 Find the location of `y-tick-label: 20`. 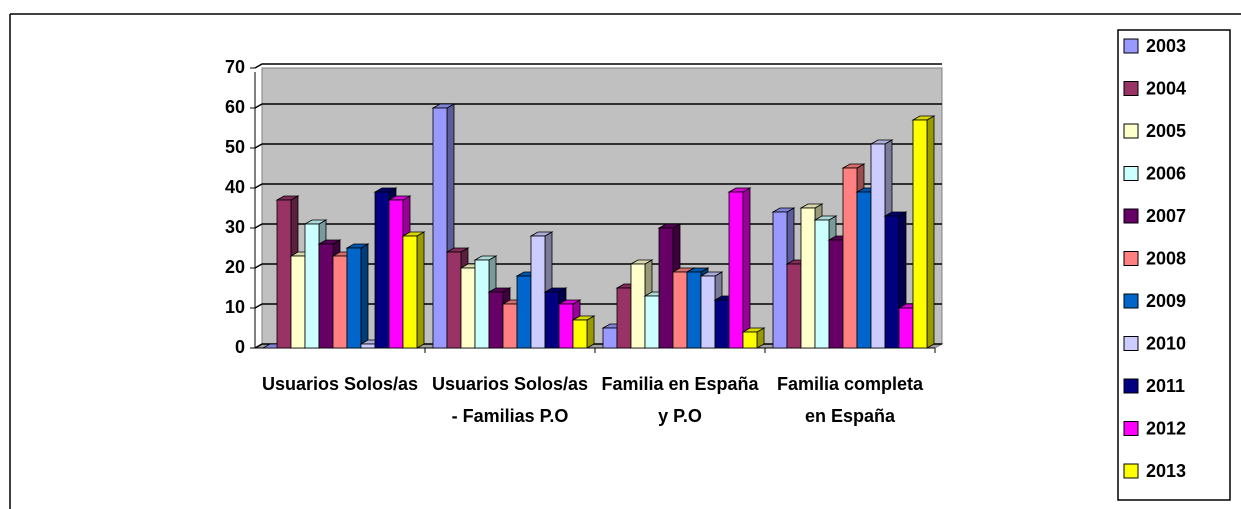

y-tick-label: 20 is located at coordinates (235, 267).